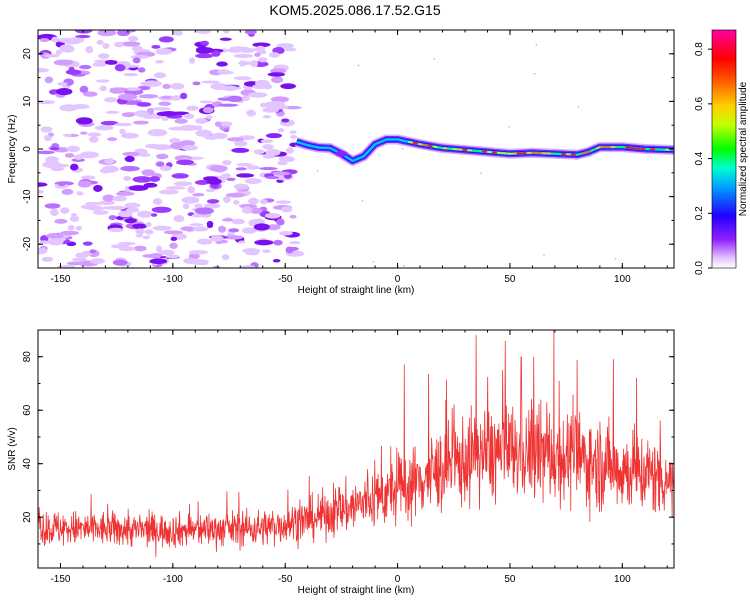 The height and width of the screenshot is (600, 750). What do you see at coordinates (12, 448) in the screenshot?
I see `snr-y-label: SNR (v/v)` at bounding box center [12, 448].